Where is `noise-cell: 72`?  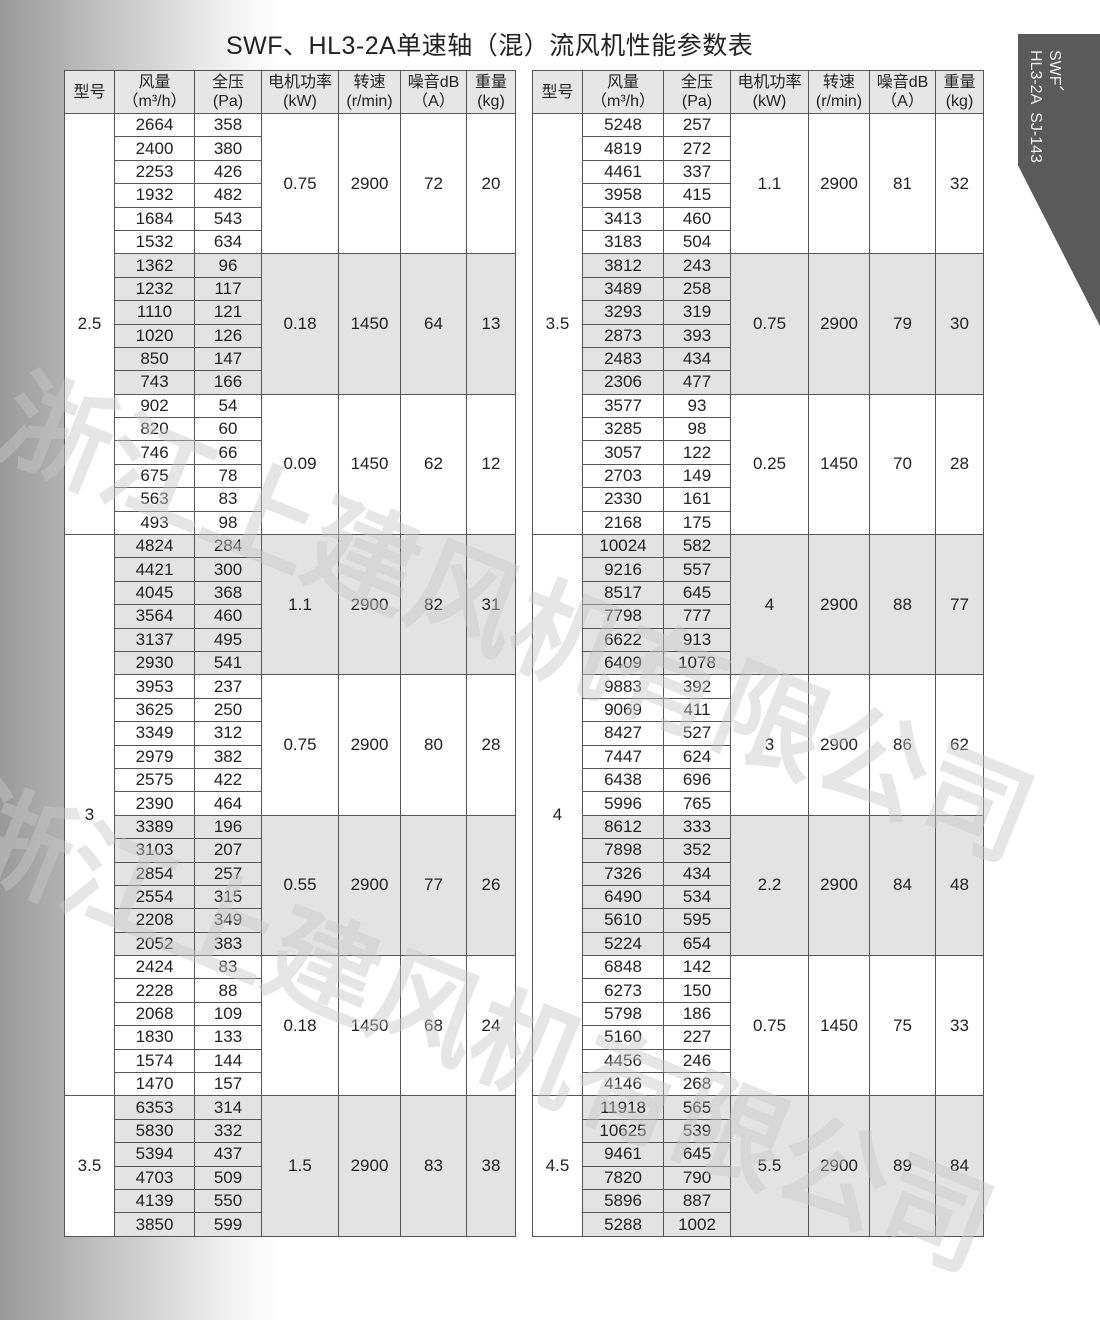 noise-cell: 72 is located at coordinates (433, 183).